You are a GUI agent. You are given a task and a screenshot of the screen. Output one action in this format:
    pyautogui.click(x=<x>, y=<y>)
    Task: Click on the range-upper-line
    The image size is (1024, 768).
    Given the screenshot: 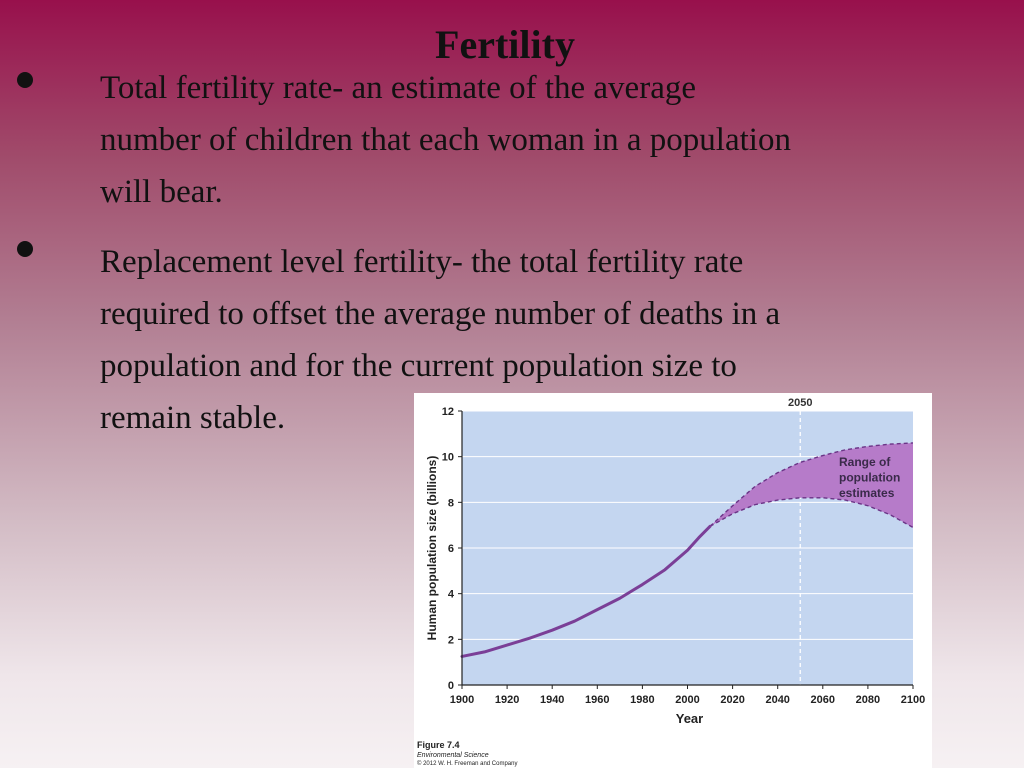 What is the action you would take?
    pyautogui.click(x=811, y=484)
    